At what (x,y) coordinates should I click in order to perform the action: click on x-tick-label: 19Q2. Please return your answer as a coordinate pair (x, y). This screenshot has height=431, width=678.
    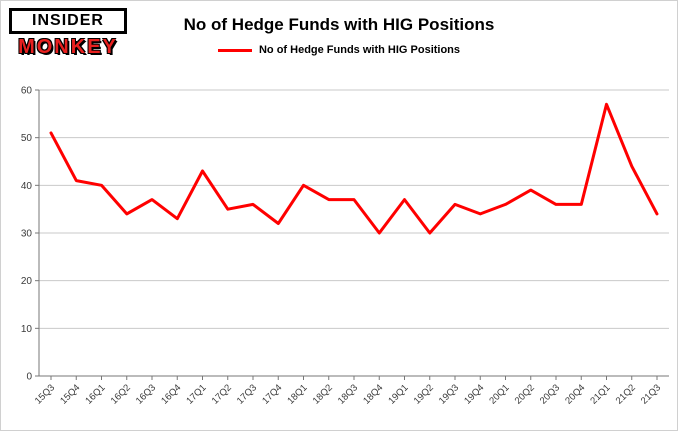
    Looking at the image, I should click on (424, 394).